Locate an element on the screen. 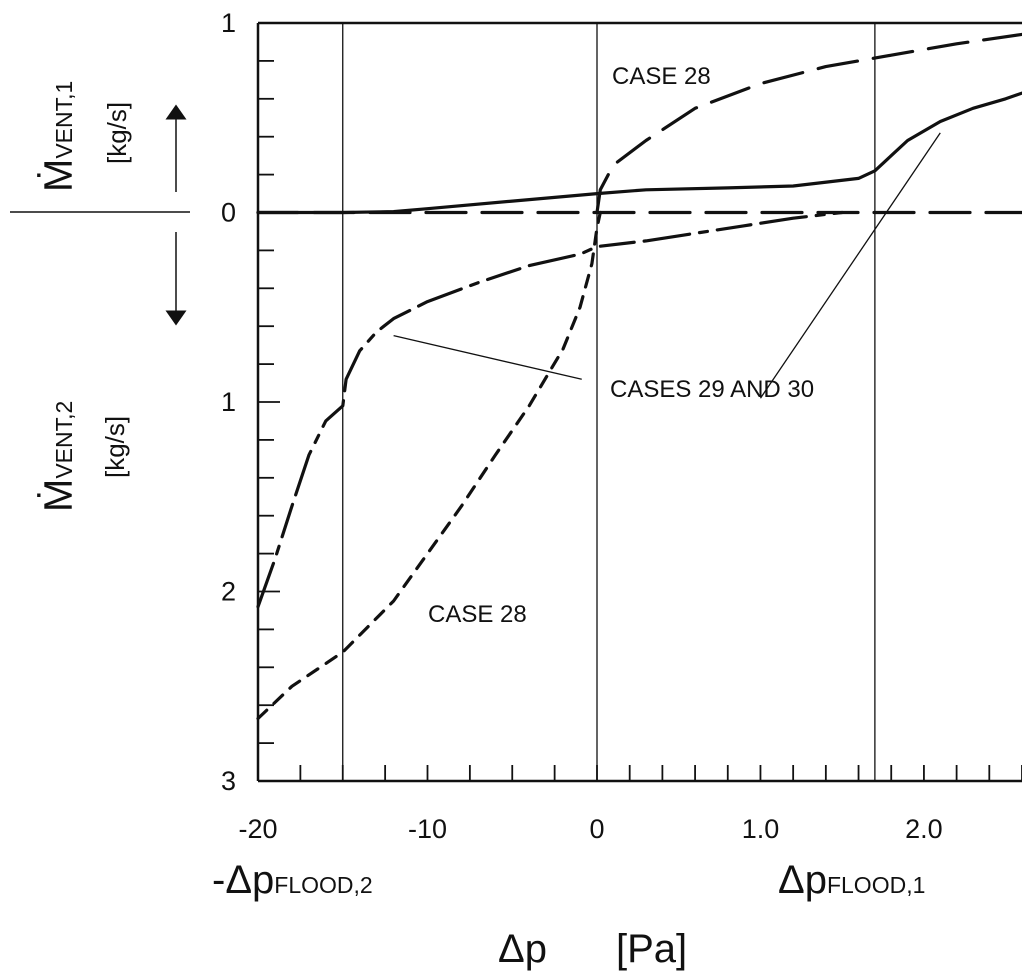  x-tick-label: 1.0 is located at coordinates (761, 829).